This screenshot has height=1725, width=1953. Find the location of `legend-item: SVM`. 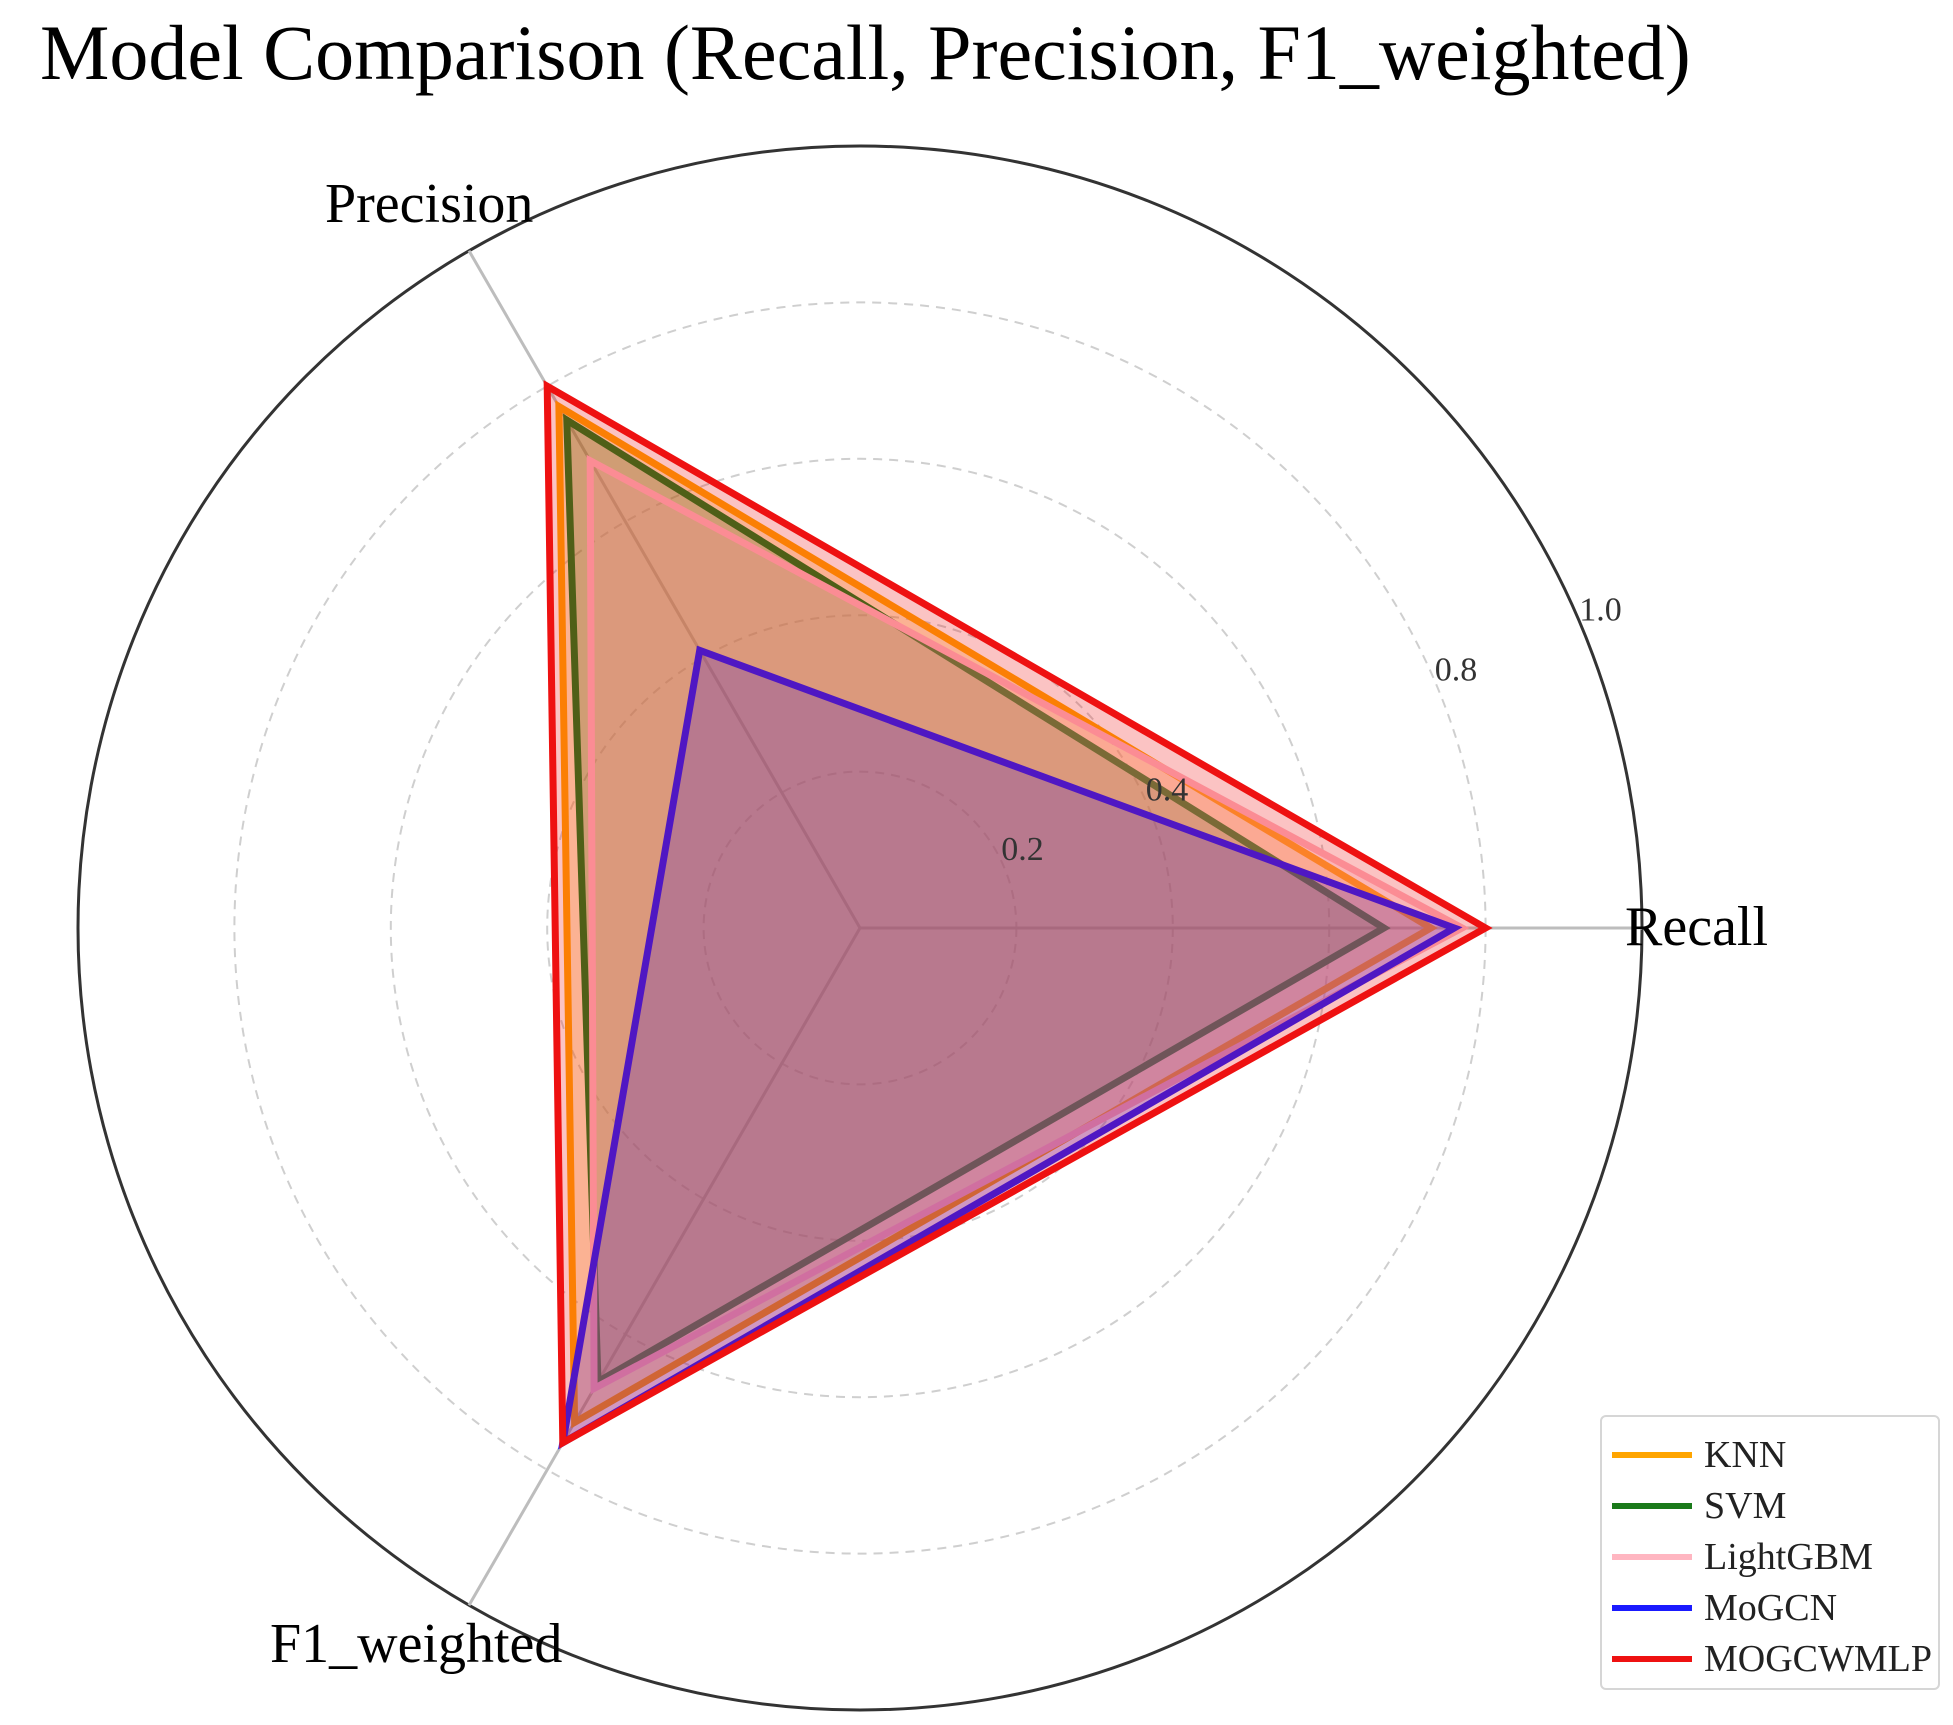

legend-item: SVM is located at coordinates (1770, 1505).